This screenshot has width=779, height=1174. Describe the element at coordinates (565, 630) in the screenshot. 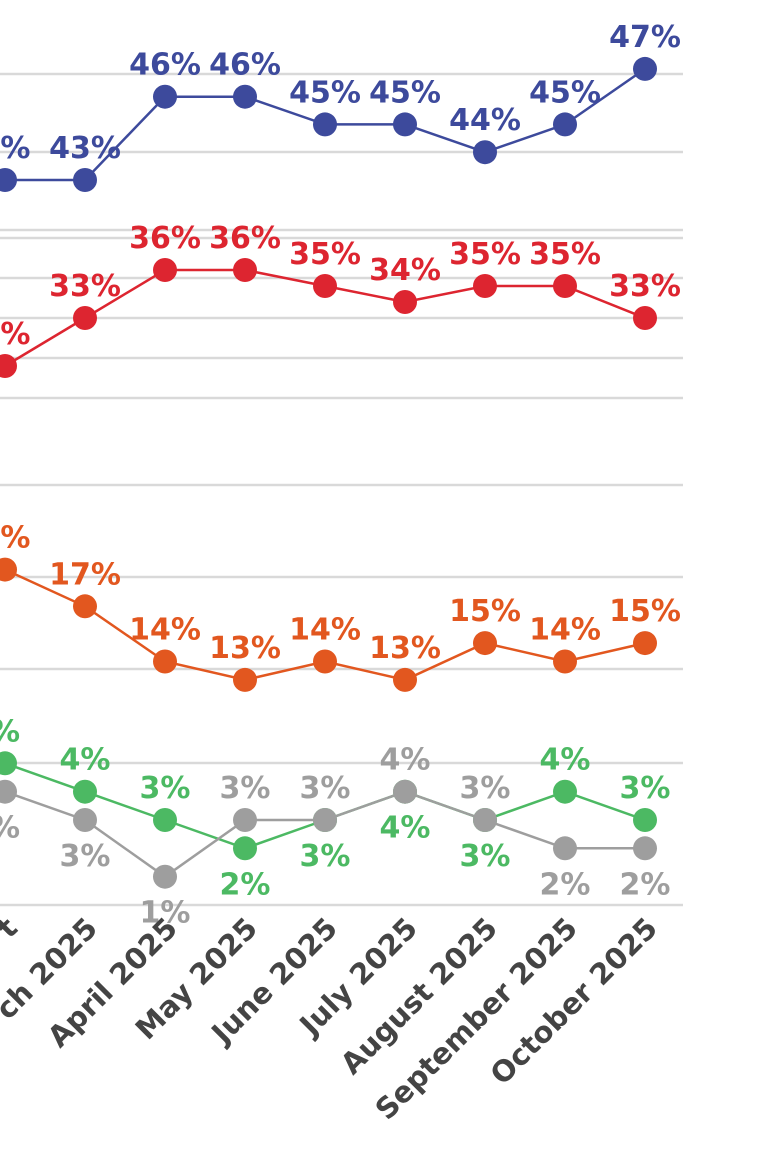

I see `series-3-label-7: 14%` at that location.